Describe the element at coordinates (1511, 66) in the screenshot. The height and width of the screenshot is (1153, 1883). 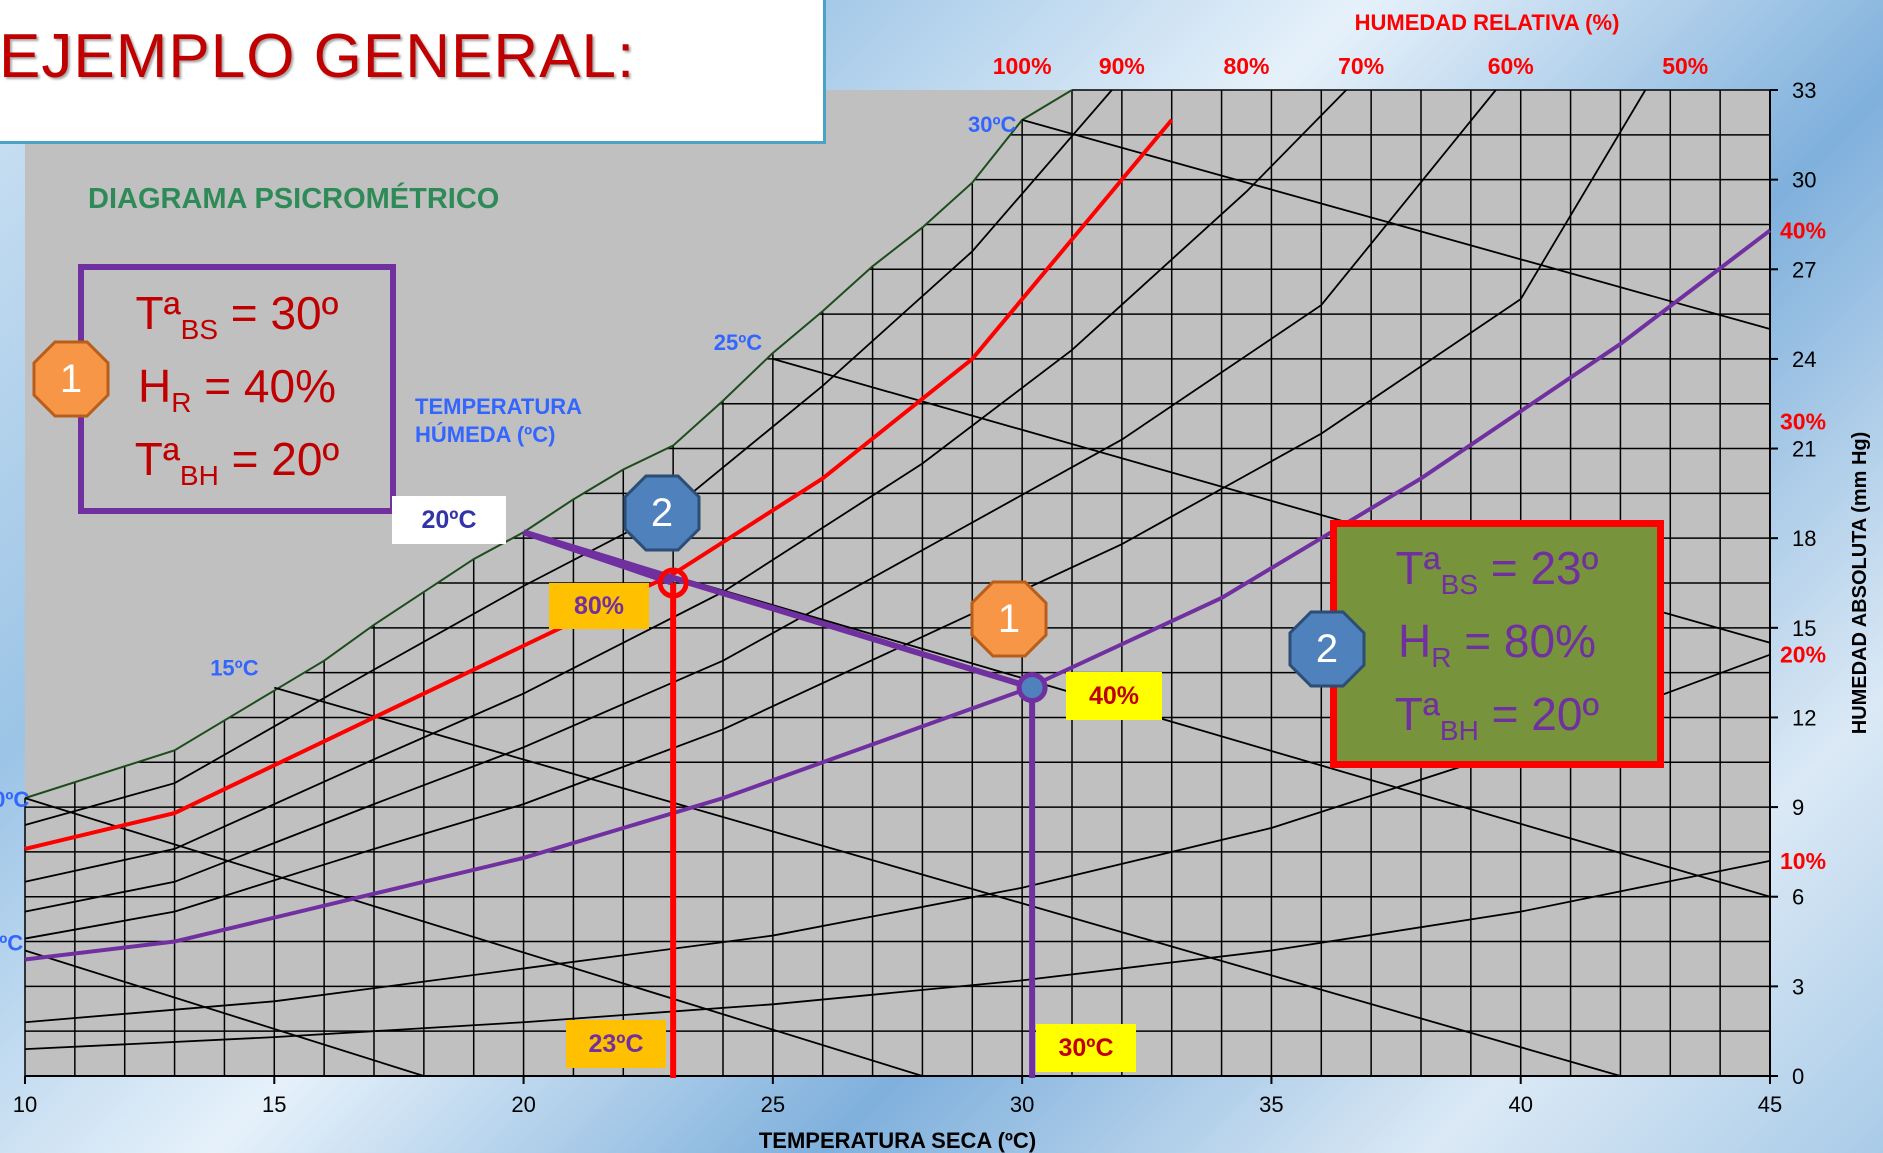
I see `rh-top-label: 60%` at that location.